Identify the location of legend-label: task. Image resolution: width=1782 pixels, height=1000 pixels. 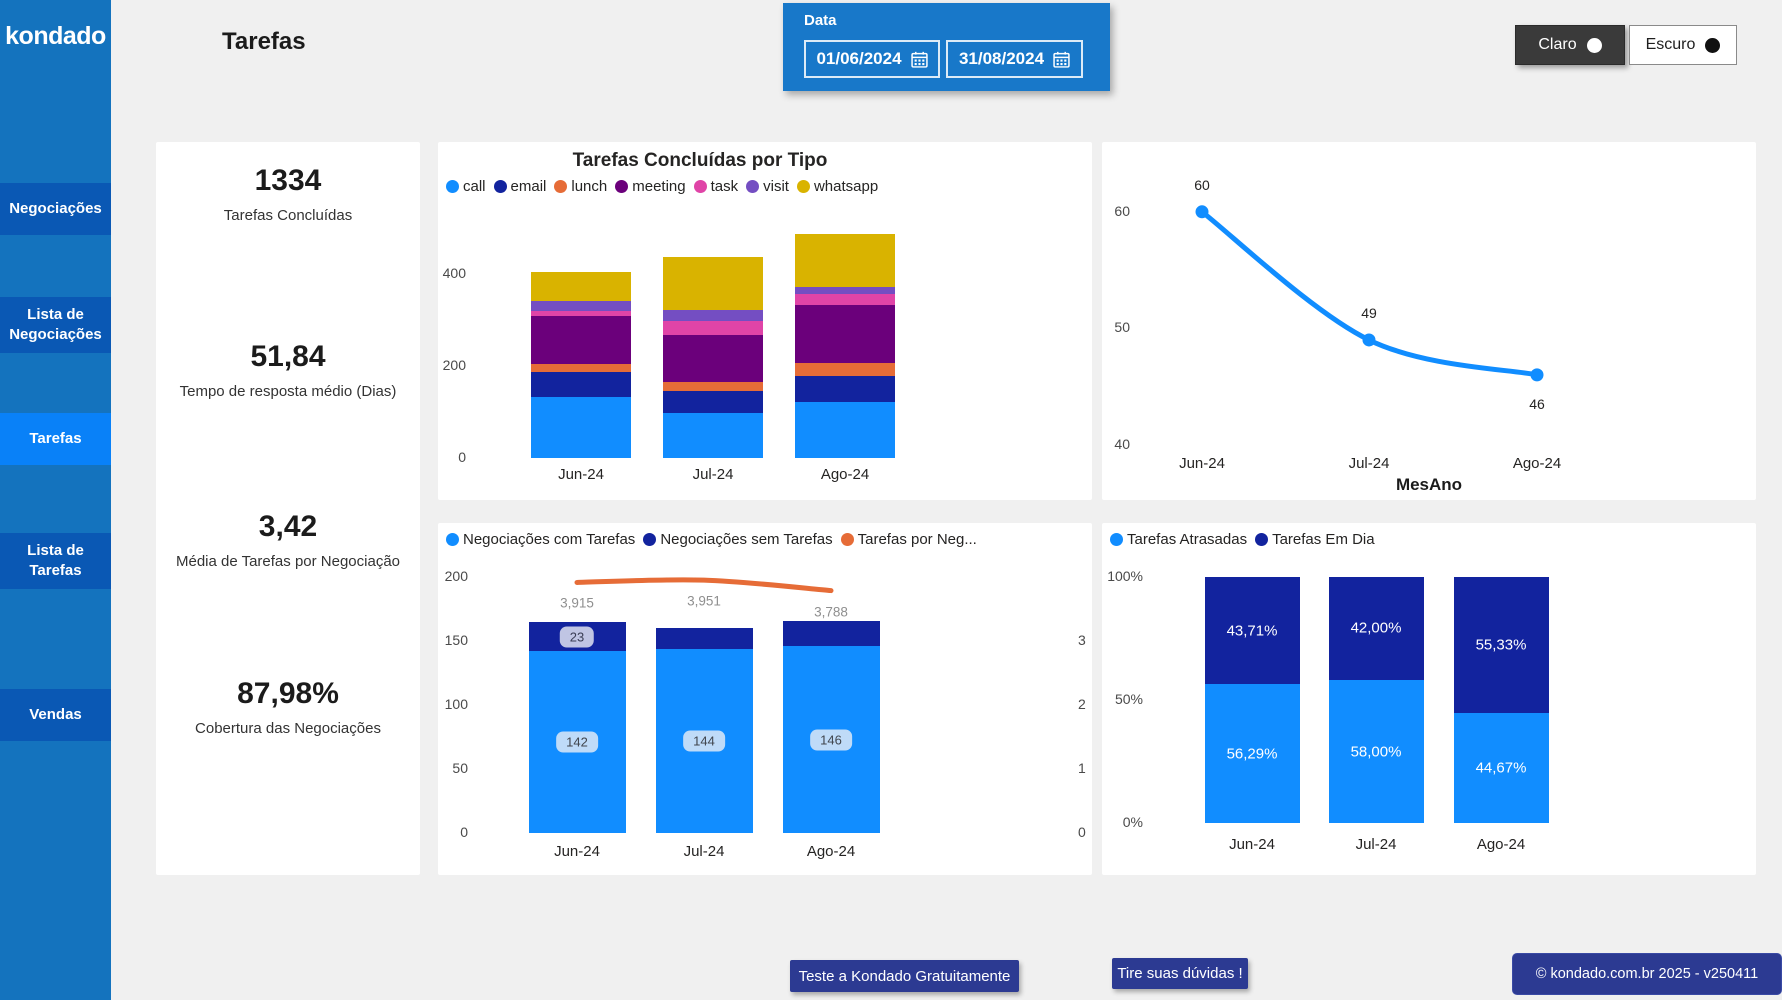
(724, 186).